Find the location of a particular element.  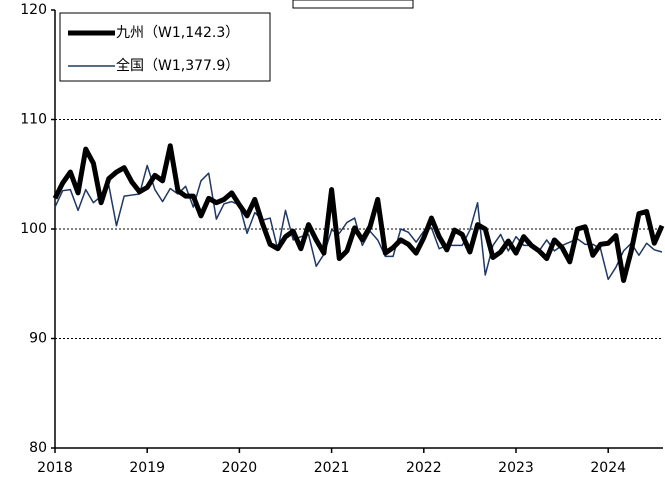

x-tick-label: 2023 is located at coordinates (516, 468).